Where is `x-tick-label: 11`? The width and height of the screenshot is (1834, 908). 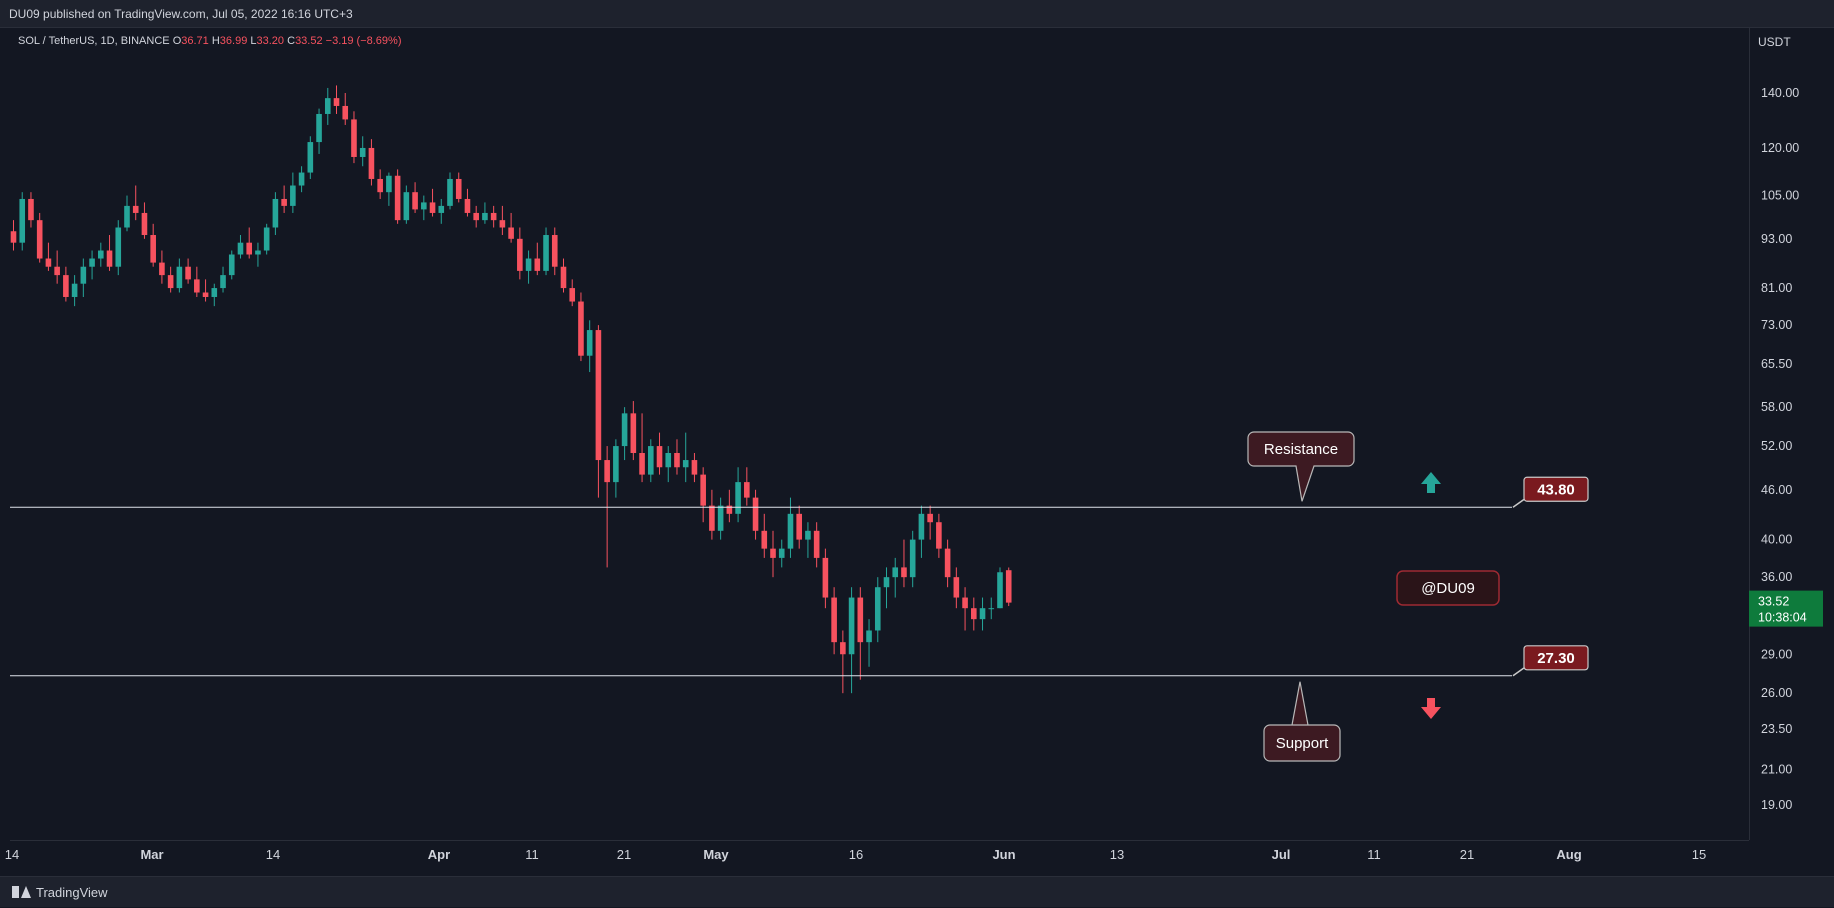 x-tick-label: 11 is located at coordinates (1374, 854).